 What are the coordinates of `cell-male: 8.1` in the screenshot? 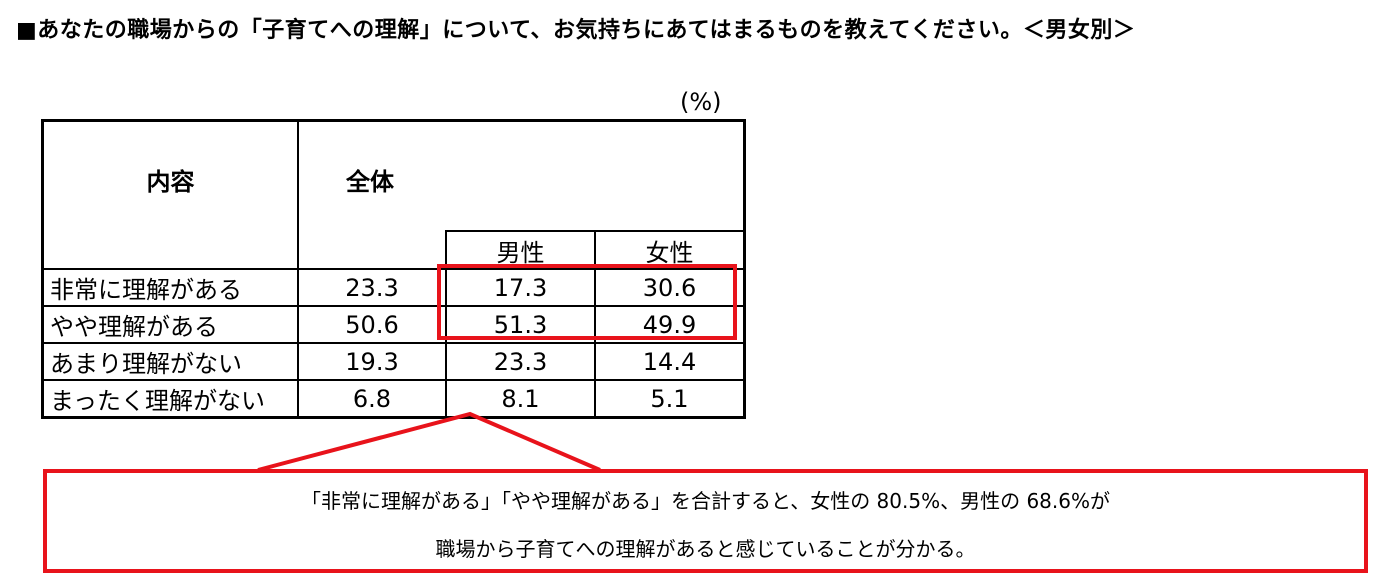 It's located at (520, 399).